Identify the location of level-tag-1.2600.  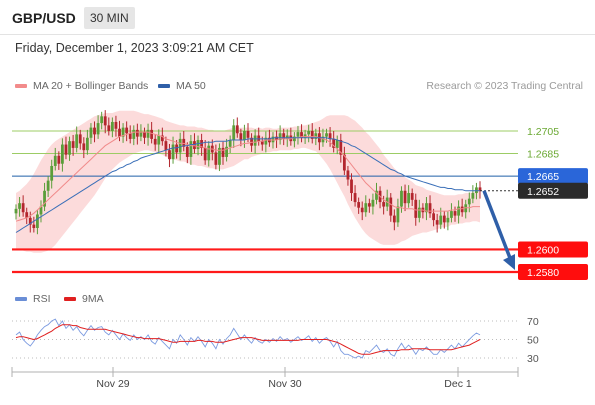
(553, 249).